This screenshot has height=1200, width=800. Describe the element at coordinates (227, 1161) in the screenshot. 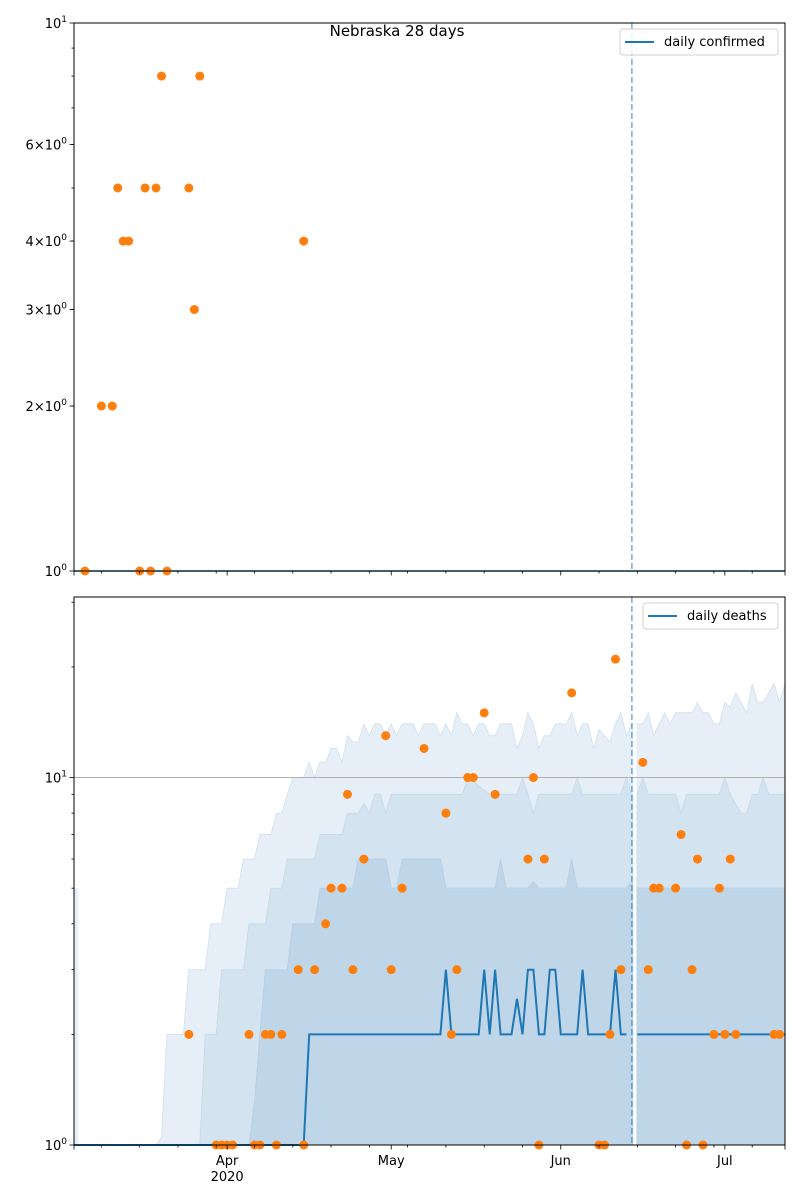

I see `x-tick-label: Apr` at that location.